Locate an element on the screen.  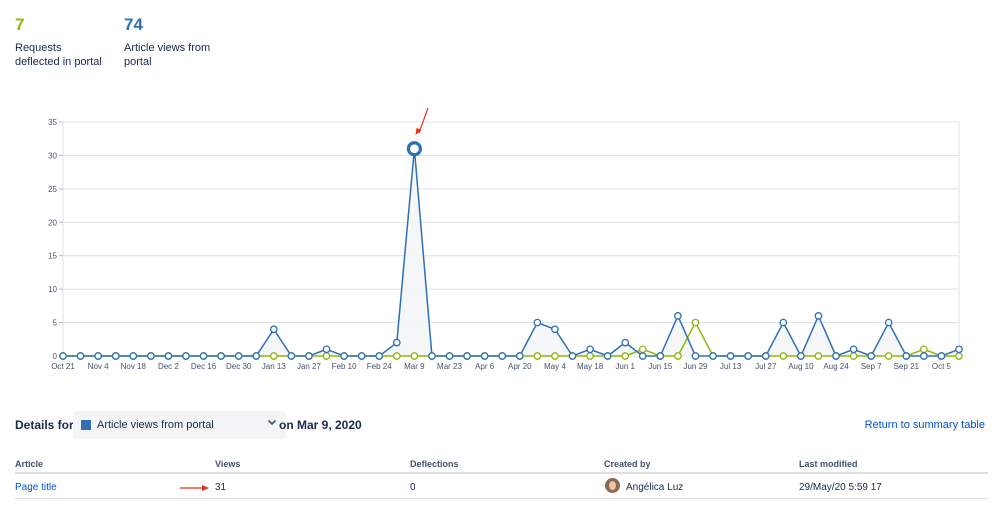
x-tick-label: Dec 16 is located at coordinates (204, 366).